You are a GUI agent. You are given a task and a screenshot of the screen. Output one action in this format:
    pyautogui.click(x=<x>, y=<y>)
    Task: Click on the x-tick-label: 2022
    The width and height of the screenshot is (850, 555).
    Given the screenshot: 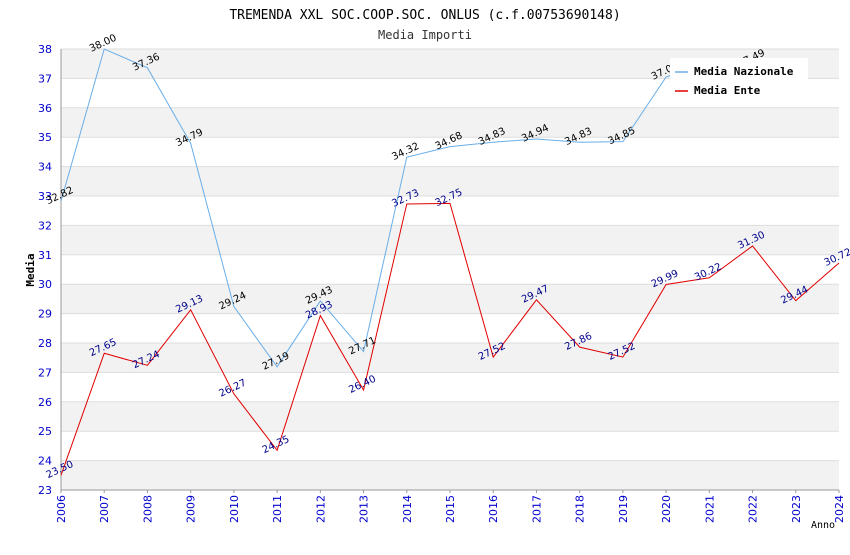 What is the action you would take?
    pyautogui.click(x=753, y=509)
    